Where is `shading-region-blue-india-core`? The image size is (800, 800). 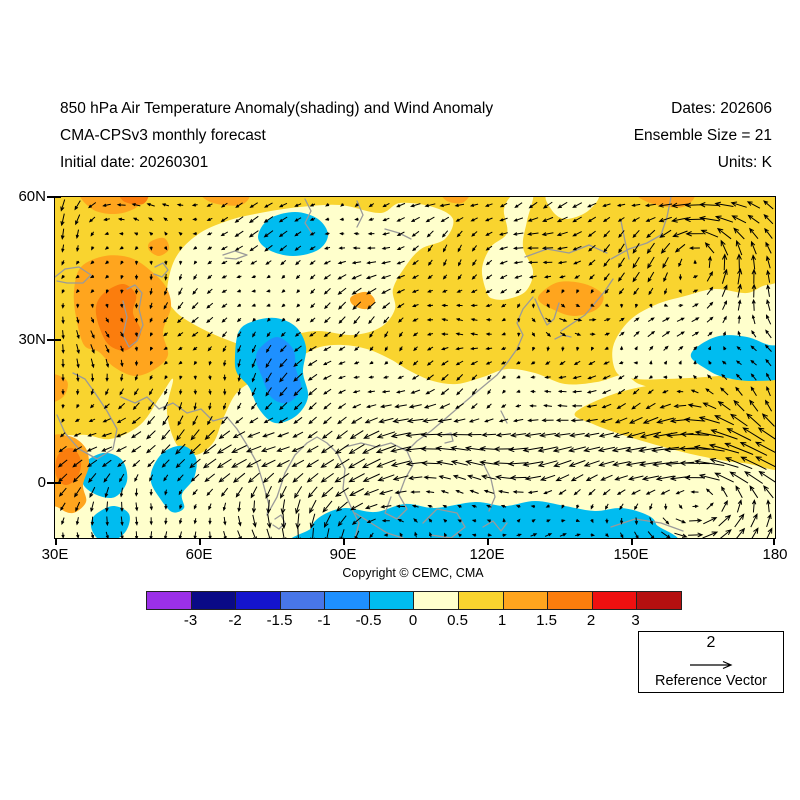
shading-region-blue-india-core is located at coordinates (278, 370).